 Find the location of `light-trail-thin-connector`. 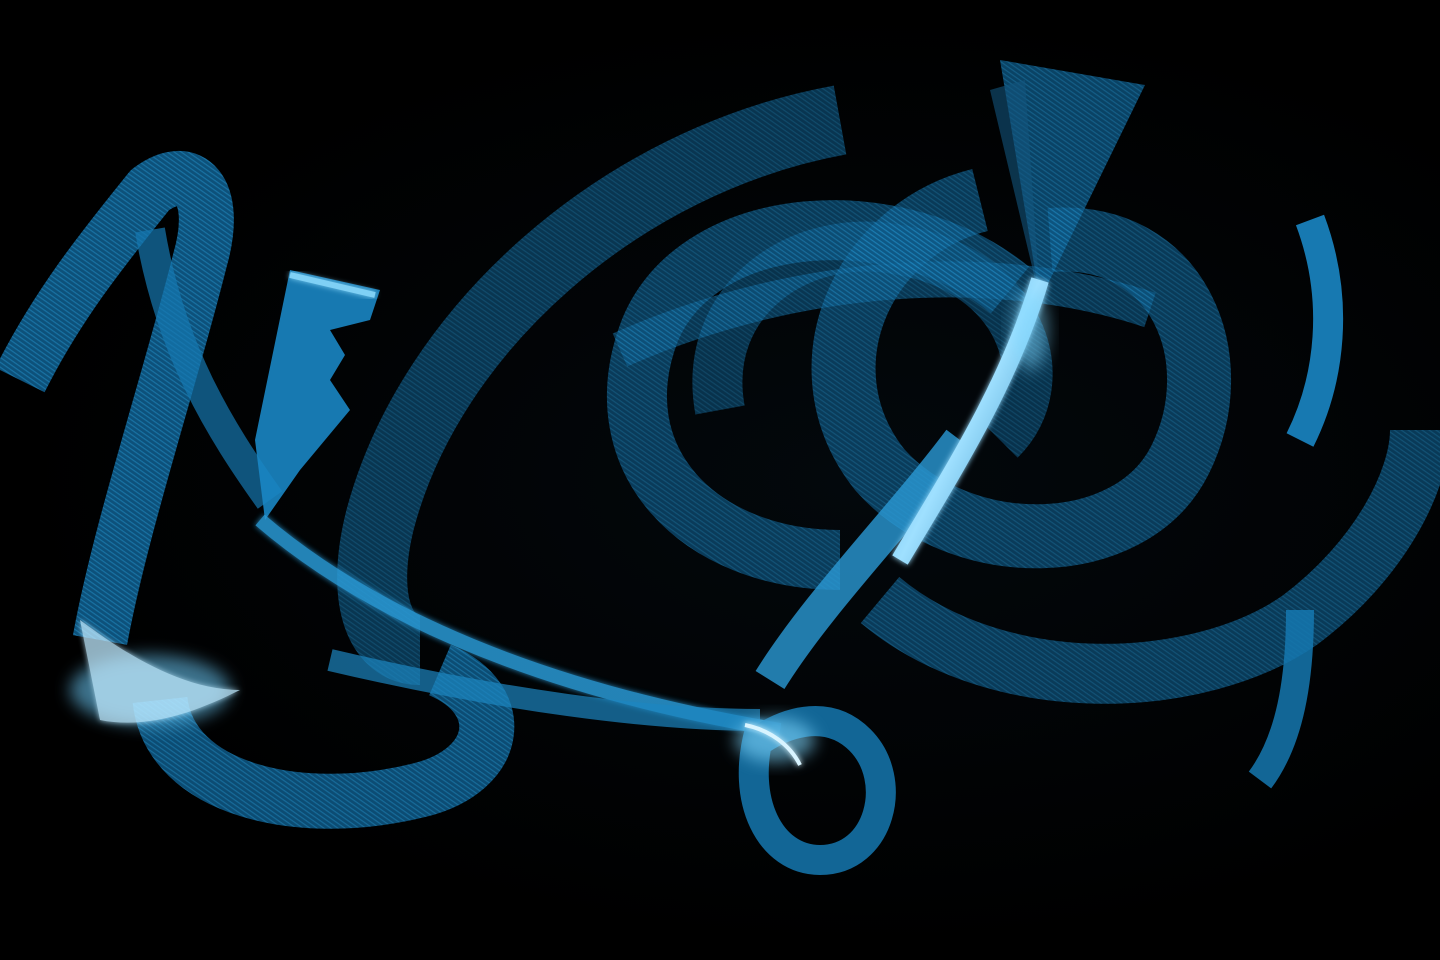

light-trail-thin-connector is located at coordinates (518, 625).